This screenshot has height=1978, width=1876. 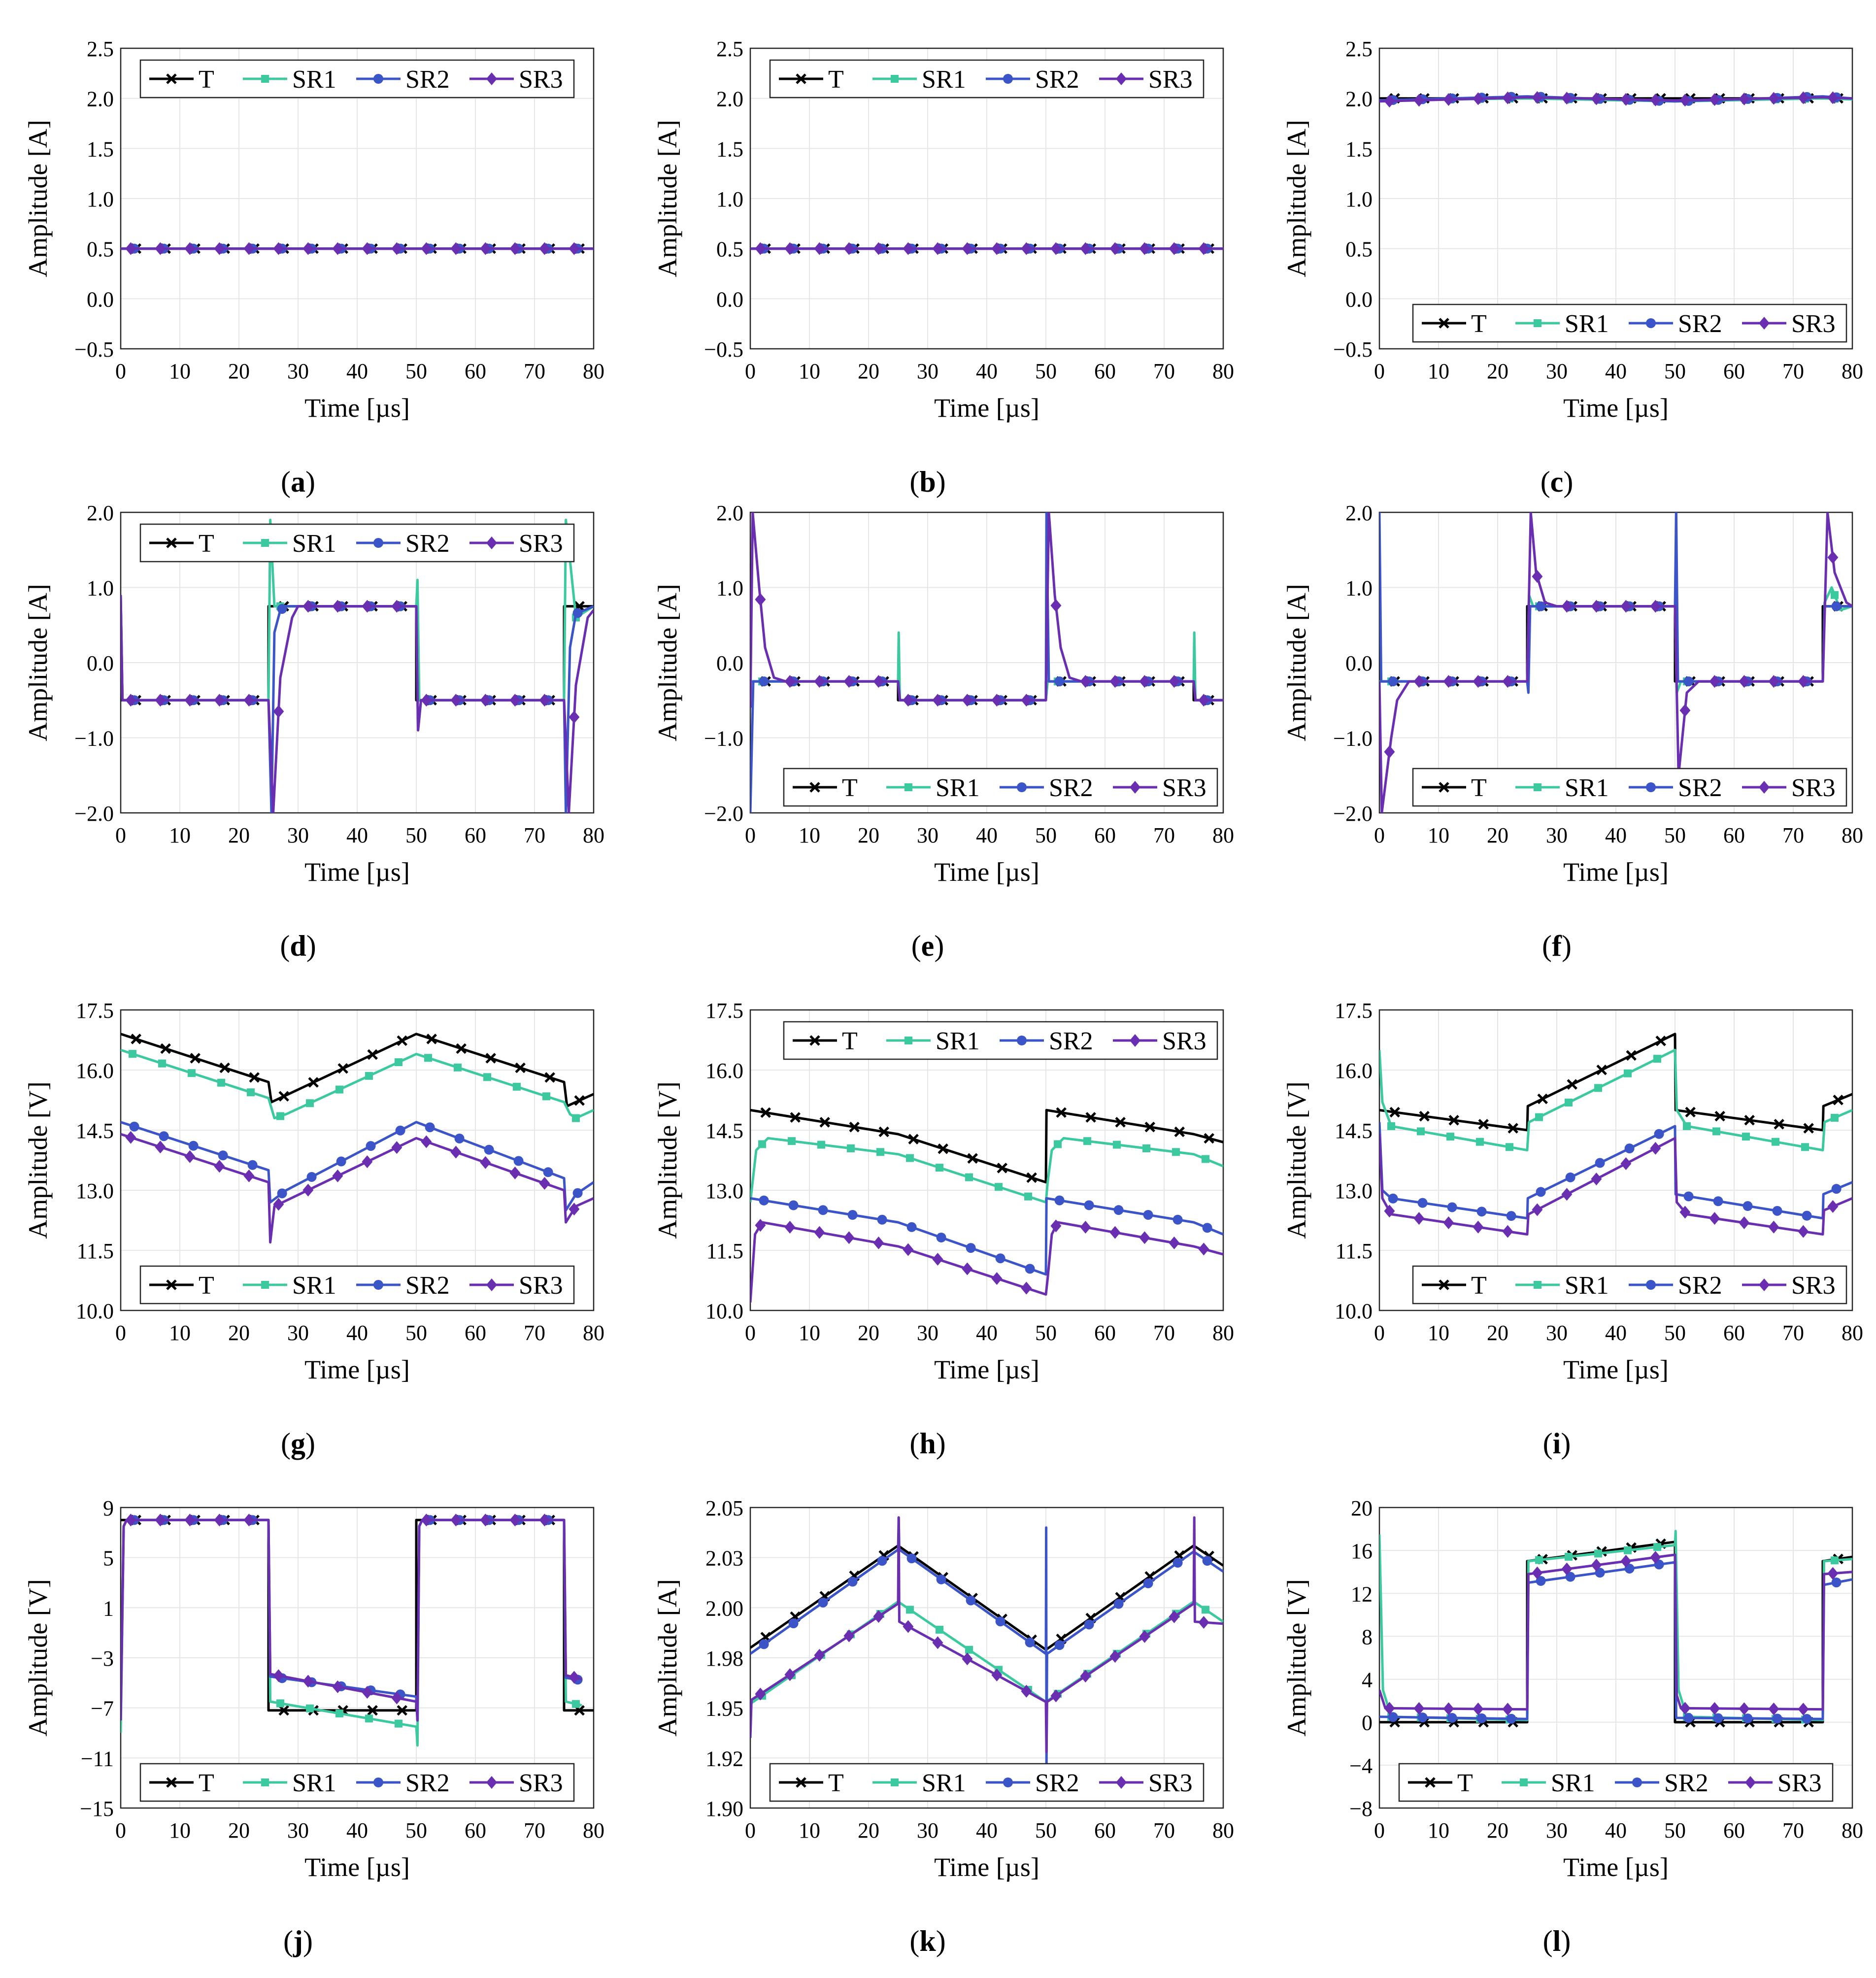 What do you see at coordinates (100, 513) in the screenshot?
I see `y-tick-label: 2.0` at bounding box center [100, 513].